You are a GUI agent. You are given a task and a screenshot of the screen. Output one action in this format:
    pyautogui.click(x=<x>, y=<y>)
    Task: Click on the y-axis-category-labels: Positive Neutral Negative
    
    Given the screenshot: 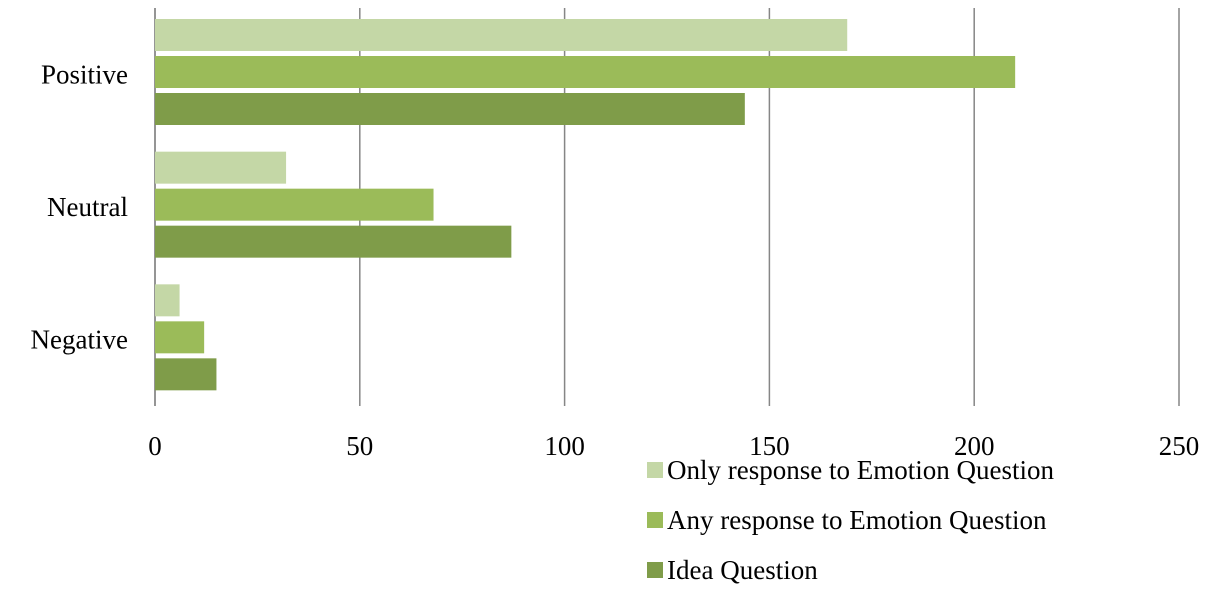 What is the action you would take?
    pyautogui.click(x=79, y=206)
    